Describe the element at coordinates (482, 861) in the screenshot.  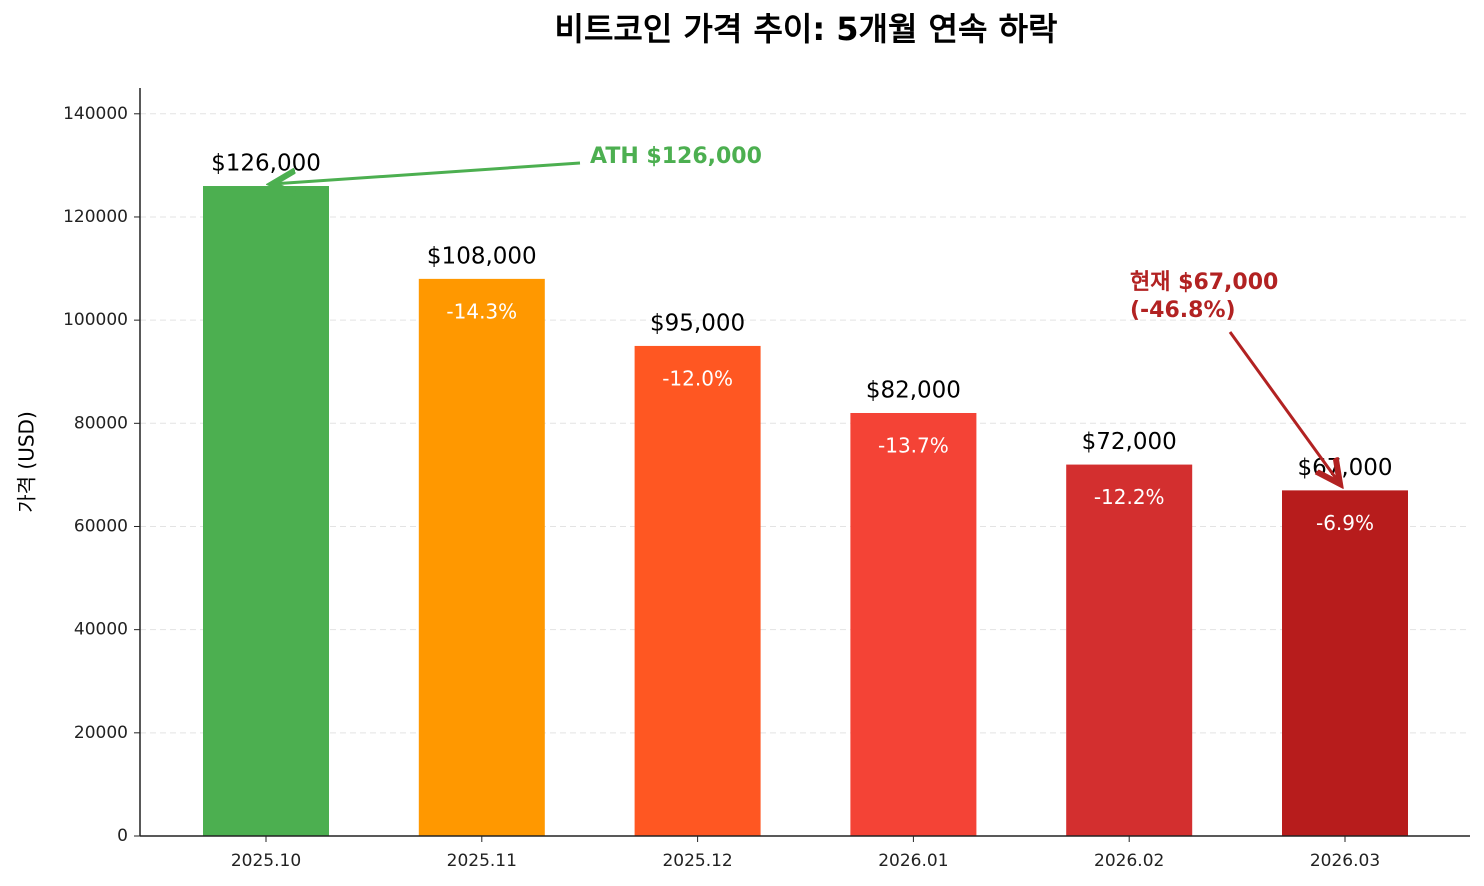
I see `x-tick-label: 2025.11` at that location.